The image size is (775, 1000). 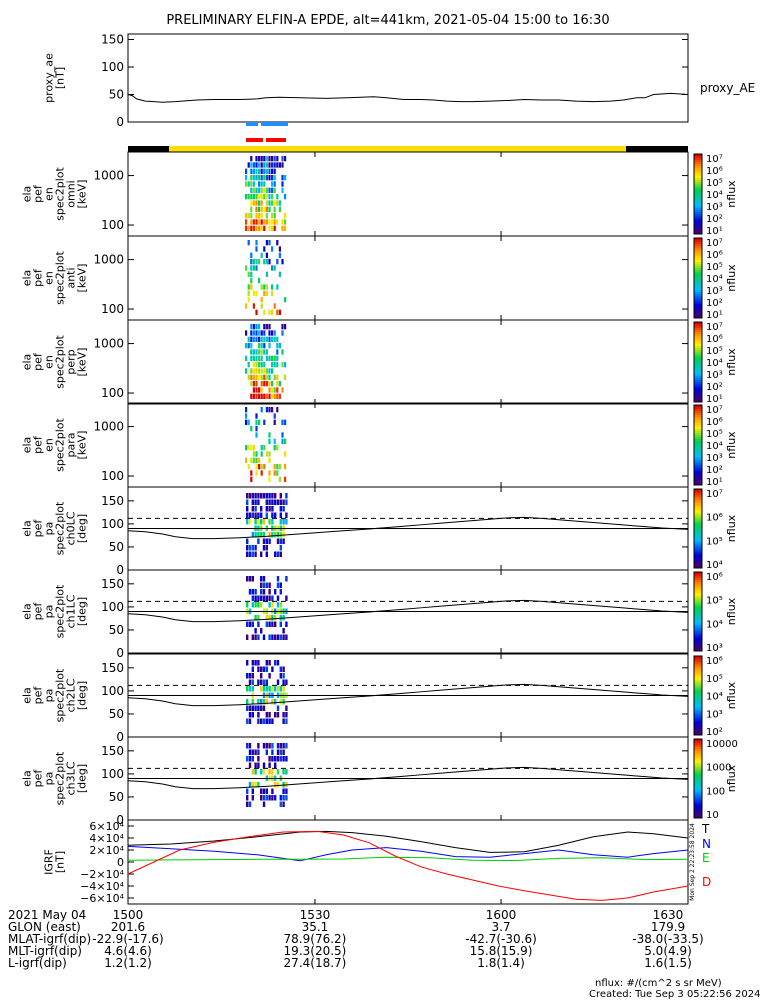 What do you see at coordinates (408, 445) in the screenshot?
I see `spectrogram-3-frame` at bounding box center [408, 445].